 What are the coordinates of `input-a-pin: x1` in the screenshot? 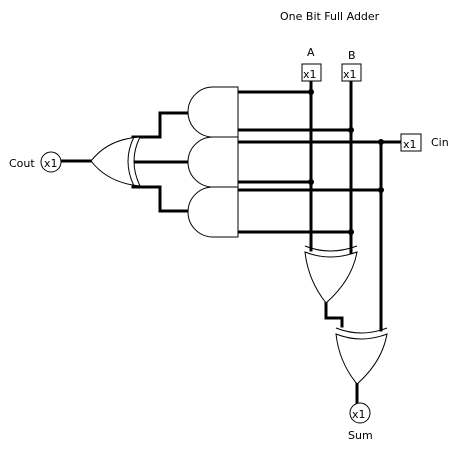 It's located at (311, 72).